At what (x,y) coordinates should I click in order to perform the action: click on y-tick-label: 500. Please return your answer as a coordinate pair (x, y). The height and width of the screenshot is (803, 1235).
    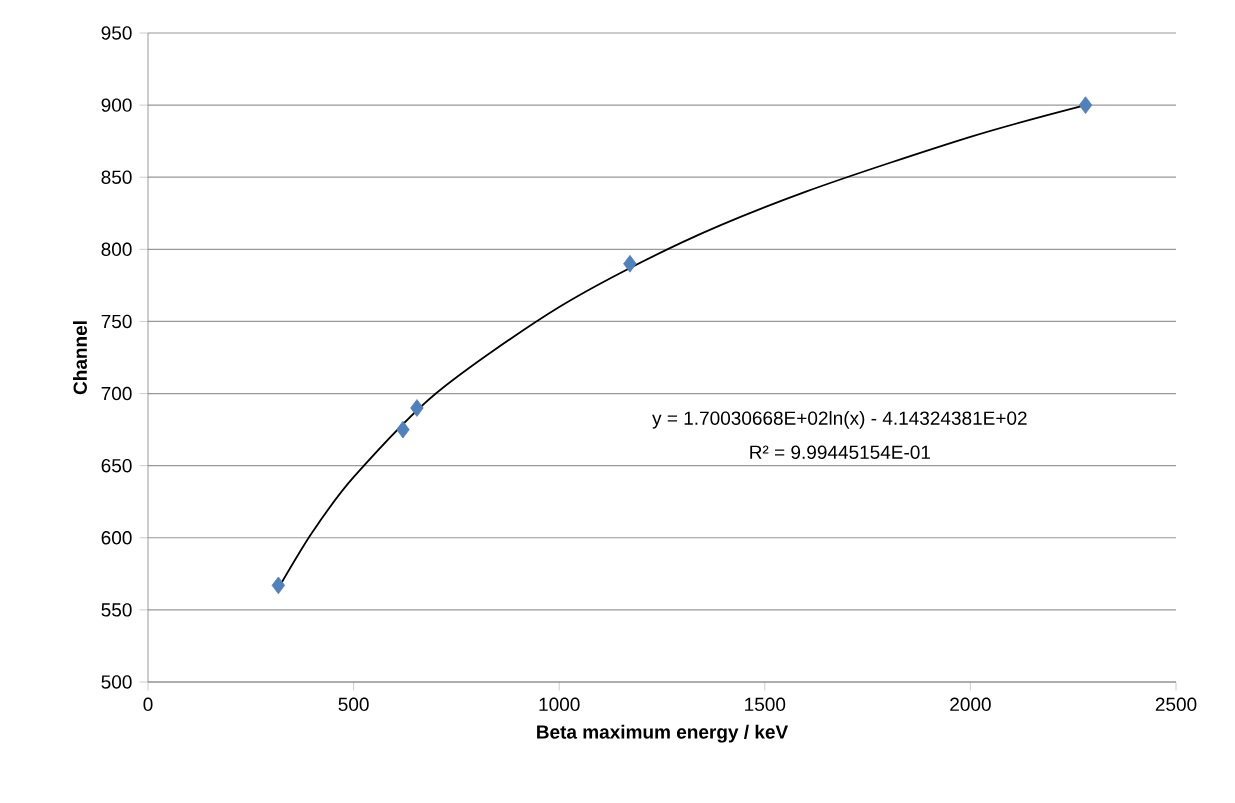
    Looking at the image, I should click on (116, 682).